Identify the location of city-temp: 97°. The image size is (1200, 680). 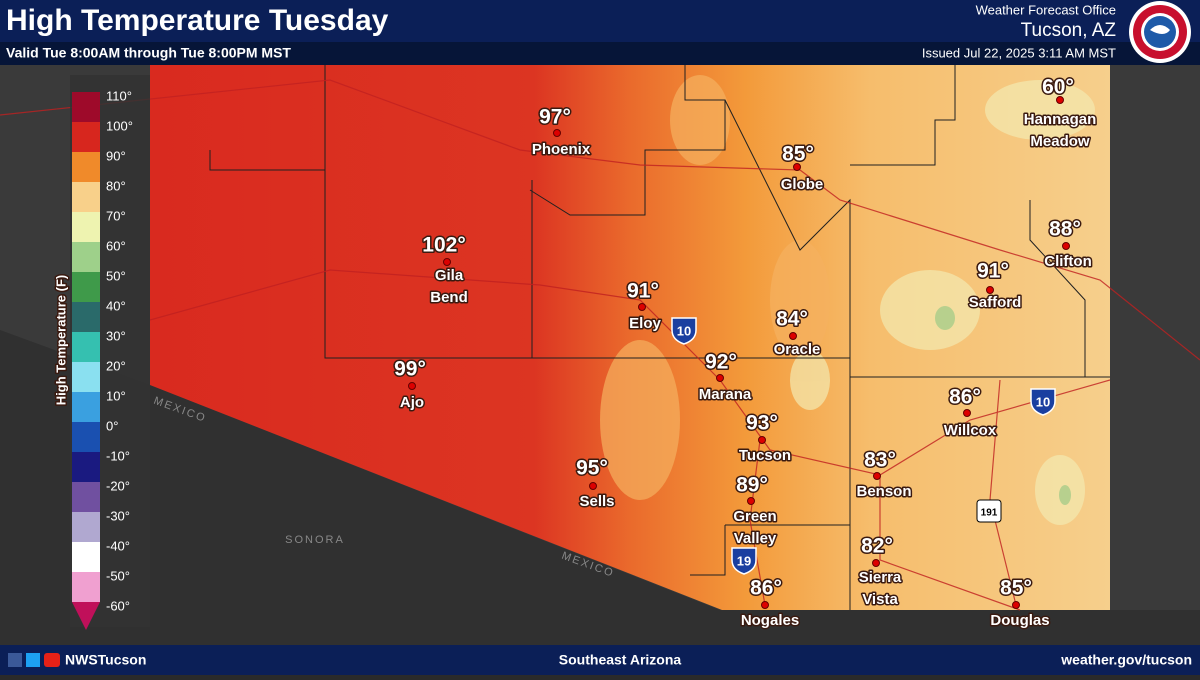
(555, 117).